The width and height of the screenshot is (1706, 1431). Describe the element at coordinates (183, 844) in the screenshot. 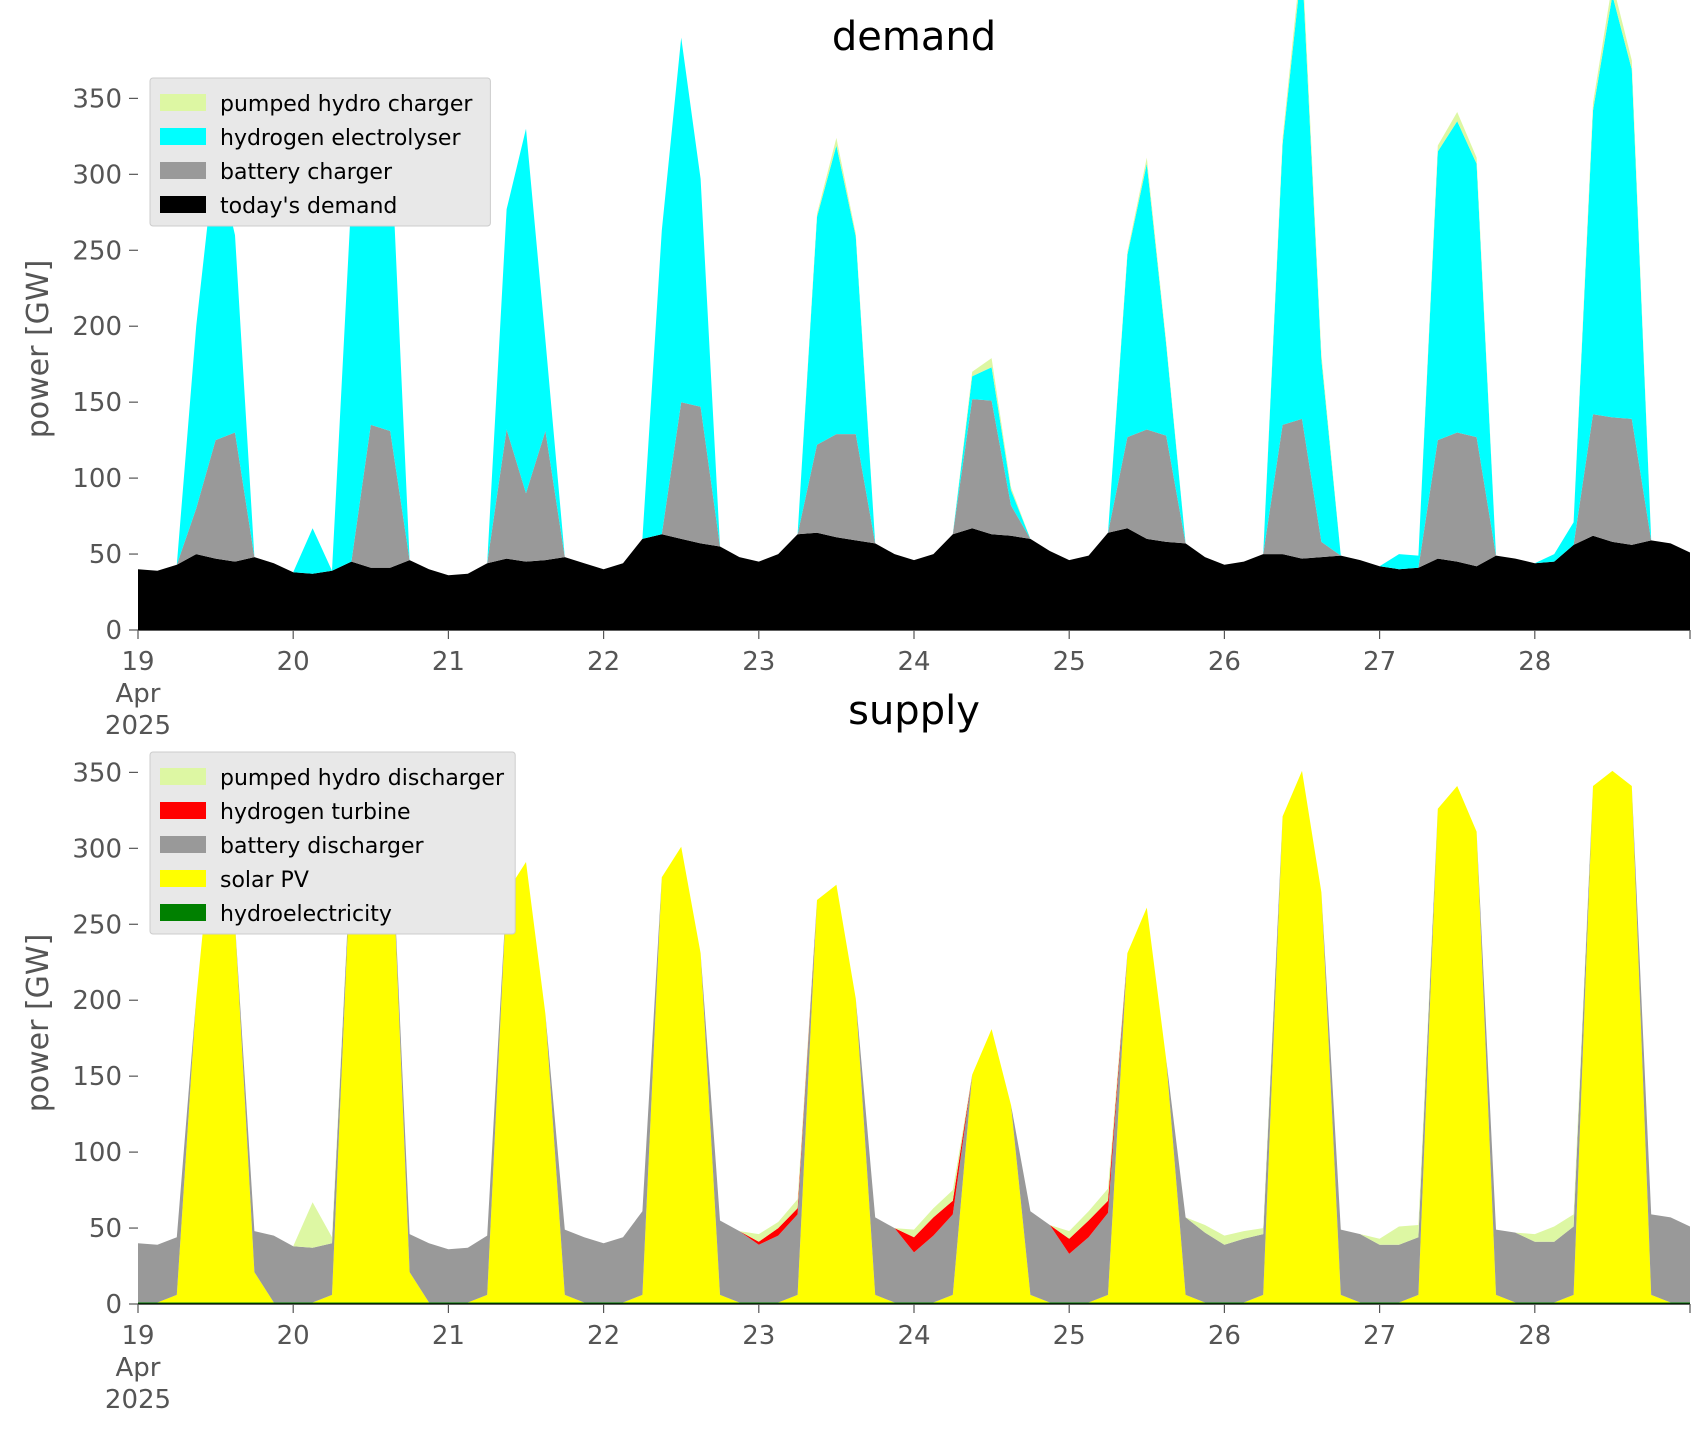

I see `legend-swatch-battery-discharger` at that location.